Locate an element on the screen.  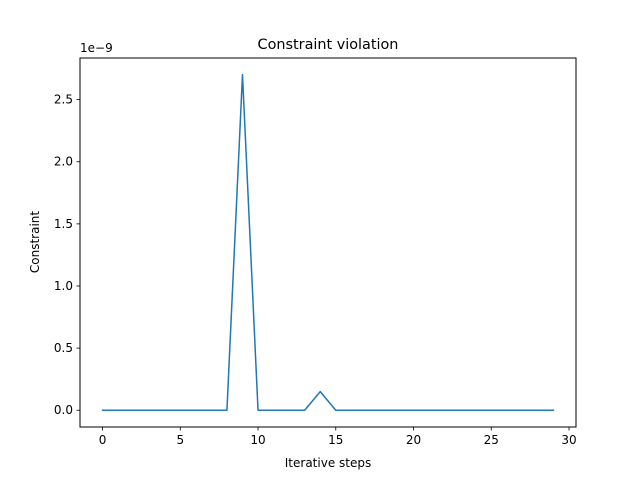
x-tick-label: 15 is located at coordinates (335, 440).